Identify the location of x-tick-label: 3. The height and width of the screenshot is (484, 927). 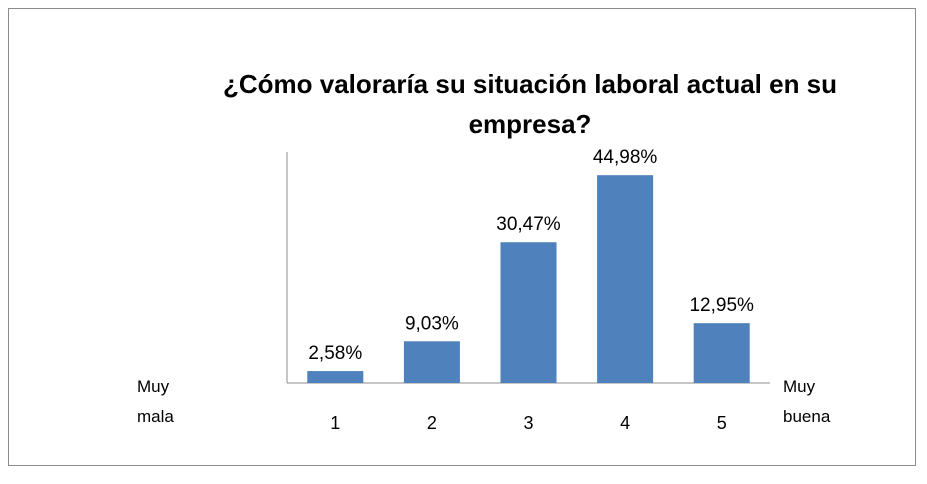
(528, 423).